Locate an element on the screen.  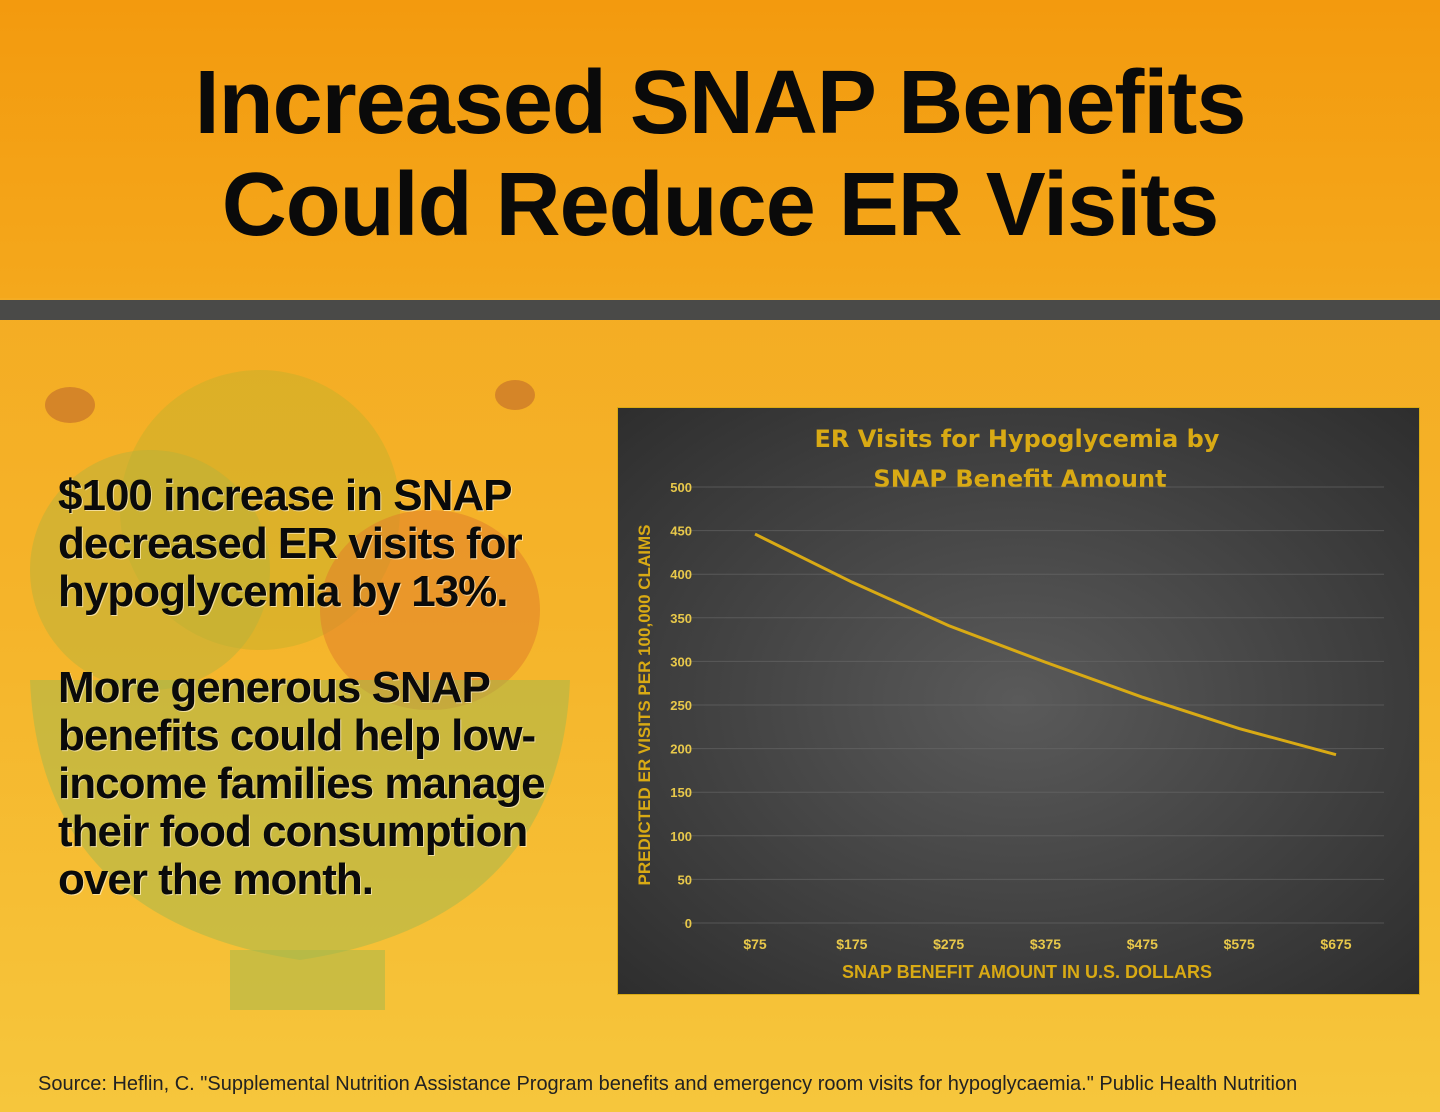
y-tick-label: 0 is located at coordinates (688, 923).